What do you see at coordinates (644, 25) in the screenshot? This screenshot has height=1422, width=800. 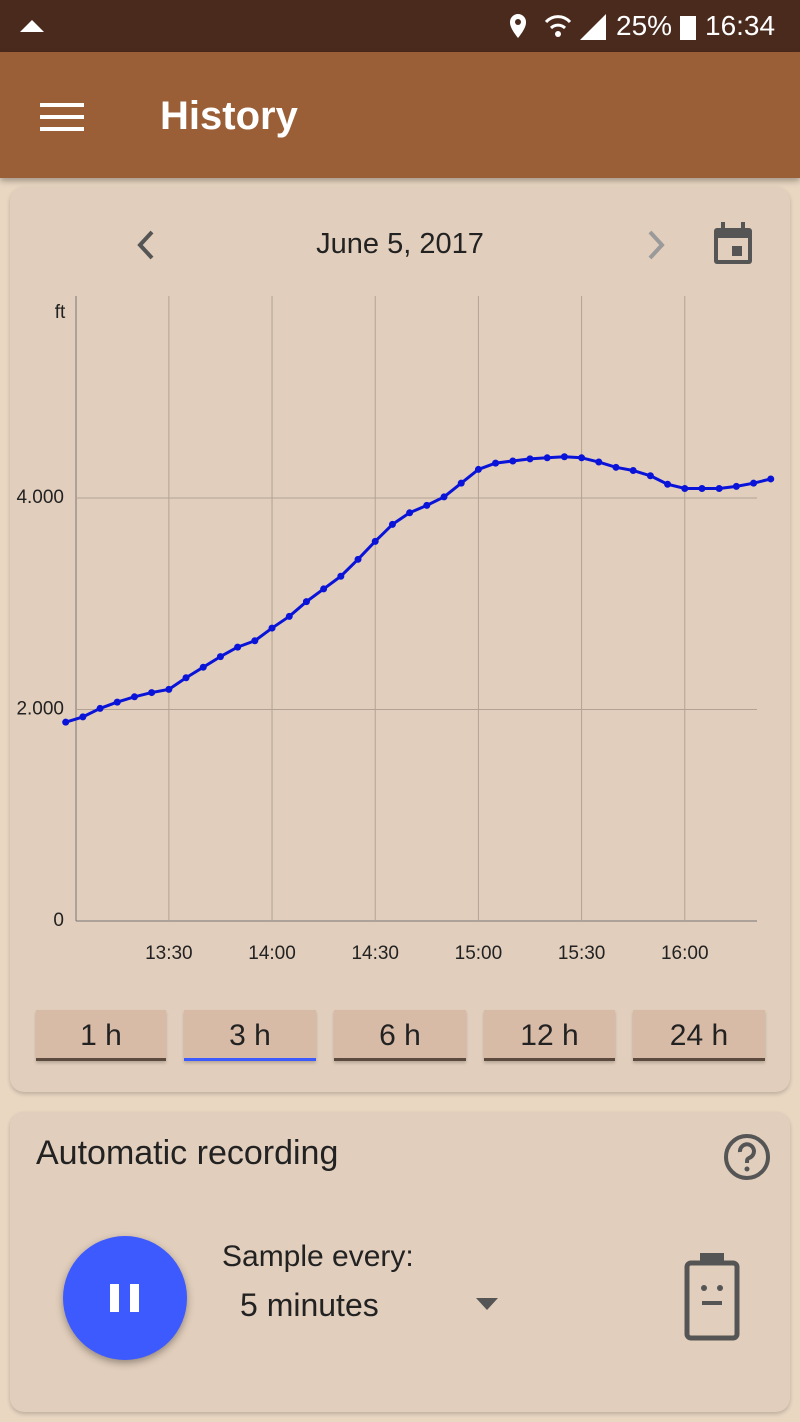 I see `battery-percent: 25%` at bounding box center [644, 25].